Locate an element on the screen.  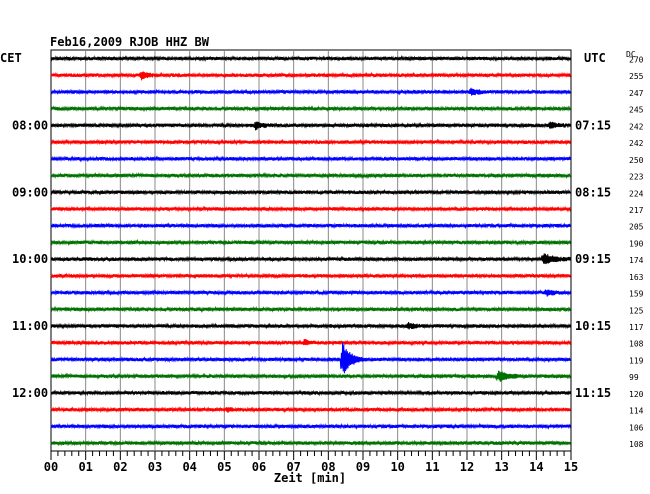
left-hour-label: 10:00 is located at coordinates (30, 259).